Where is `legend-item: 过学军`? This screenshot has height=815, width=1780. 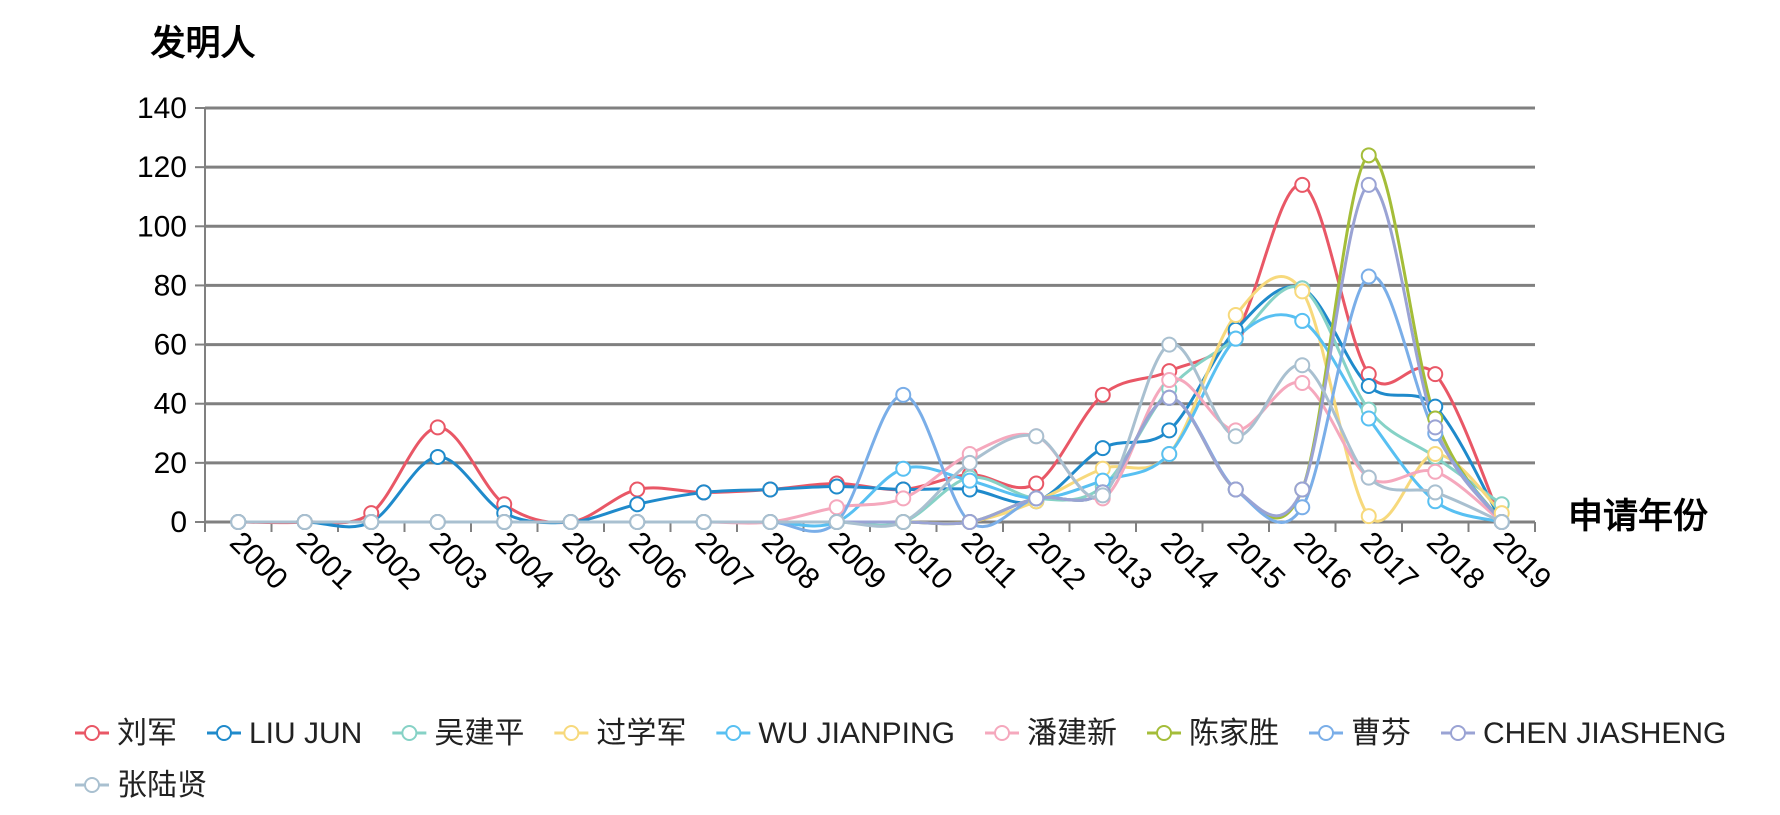
legend-item: 过学军 is located at coordinates (620, 733).